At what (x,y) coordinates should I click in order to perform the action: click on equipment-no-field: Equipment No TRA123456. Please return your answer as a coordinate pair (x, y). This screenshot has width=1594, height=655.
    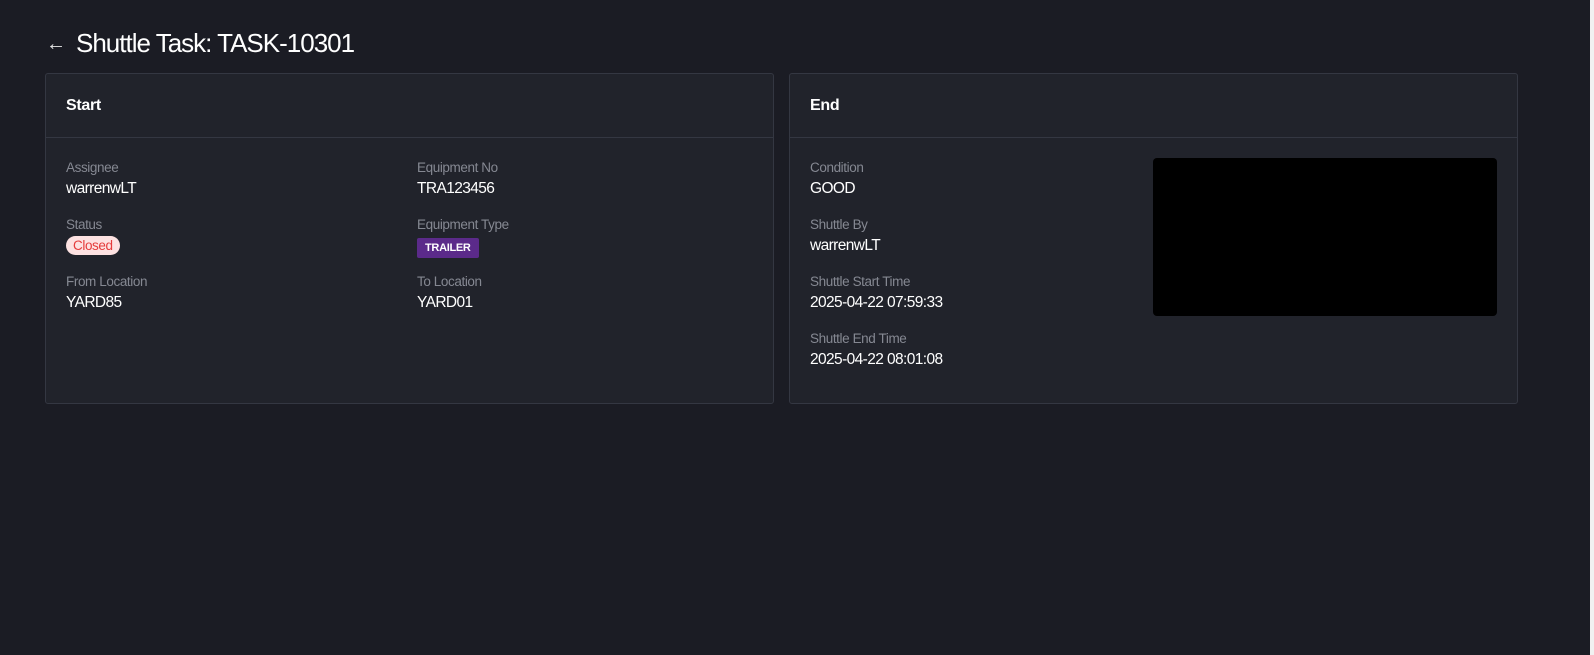
    Looking at the image, I should click on (585, 186).